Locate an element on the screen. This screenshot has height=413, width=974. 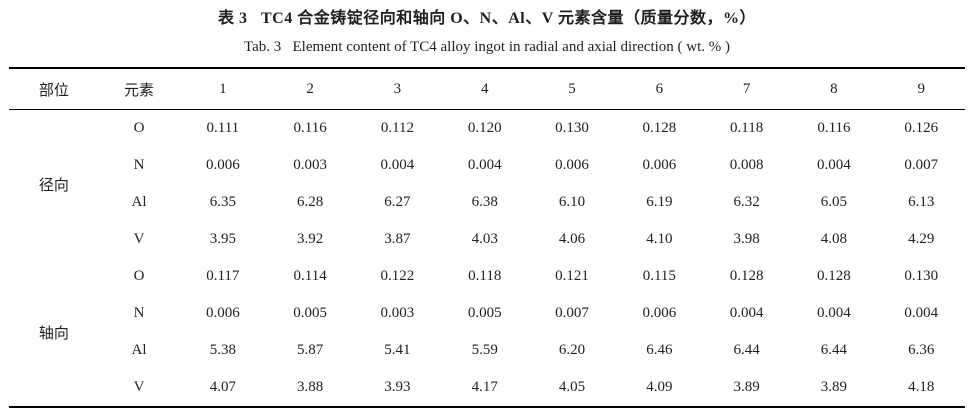
value-cell: 6.20 is located at coordinates (572, 350).